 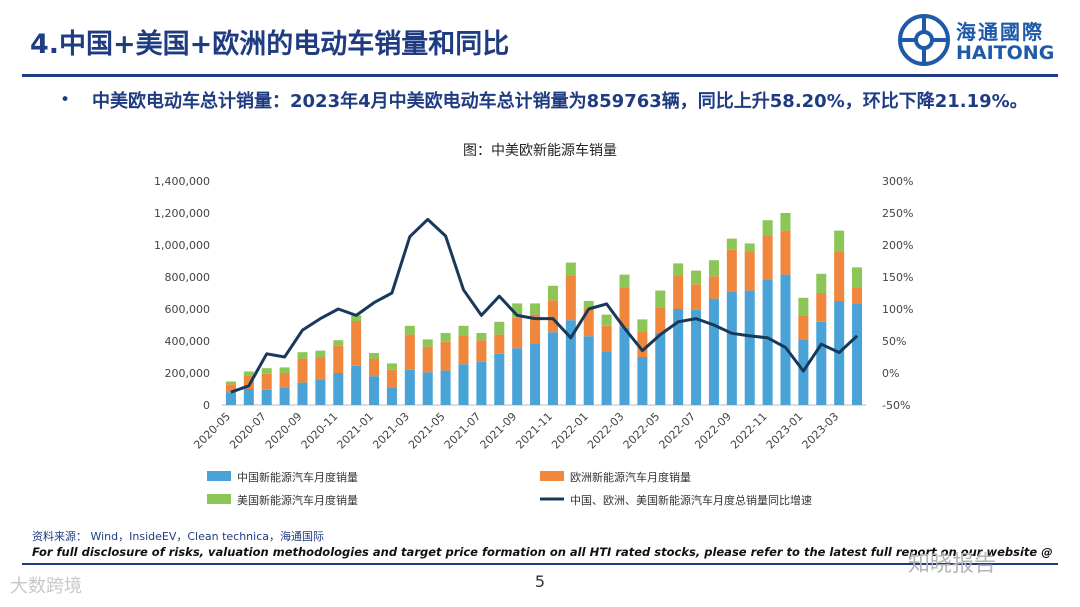 I want to click on y-left-tick-label: 1,400,000, so click(x=182, y=181).